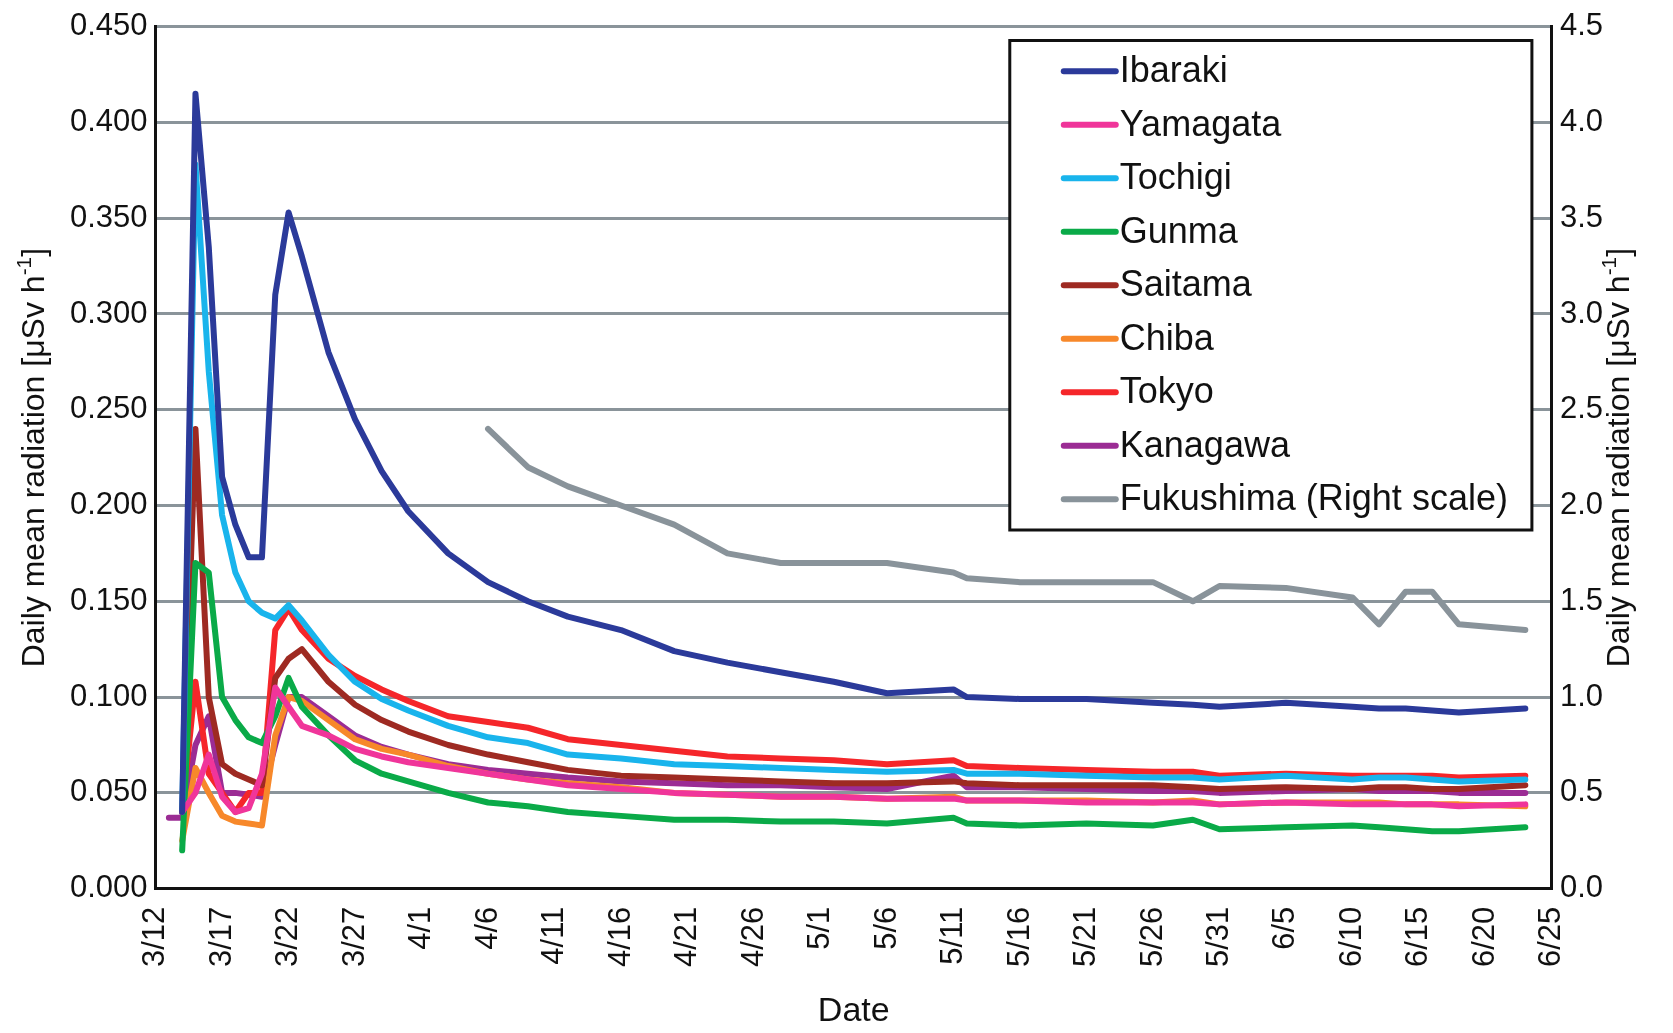 This screenshot has height=1033, width=1673. Describe the element at coordinates (1217, 937) in the screenshot. I see `x-tick-label: 5/31` at that location.